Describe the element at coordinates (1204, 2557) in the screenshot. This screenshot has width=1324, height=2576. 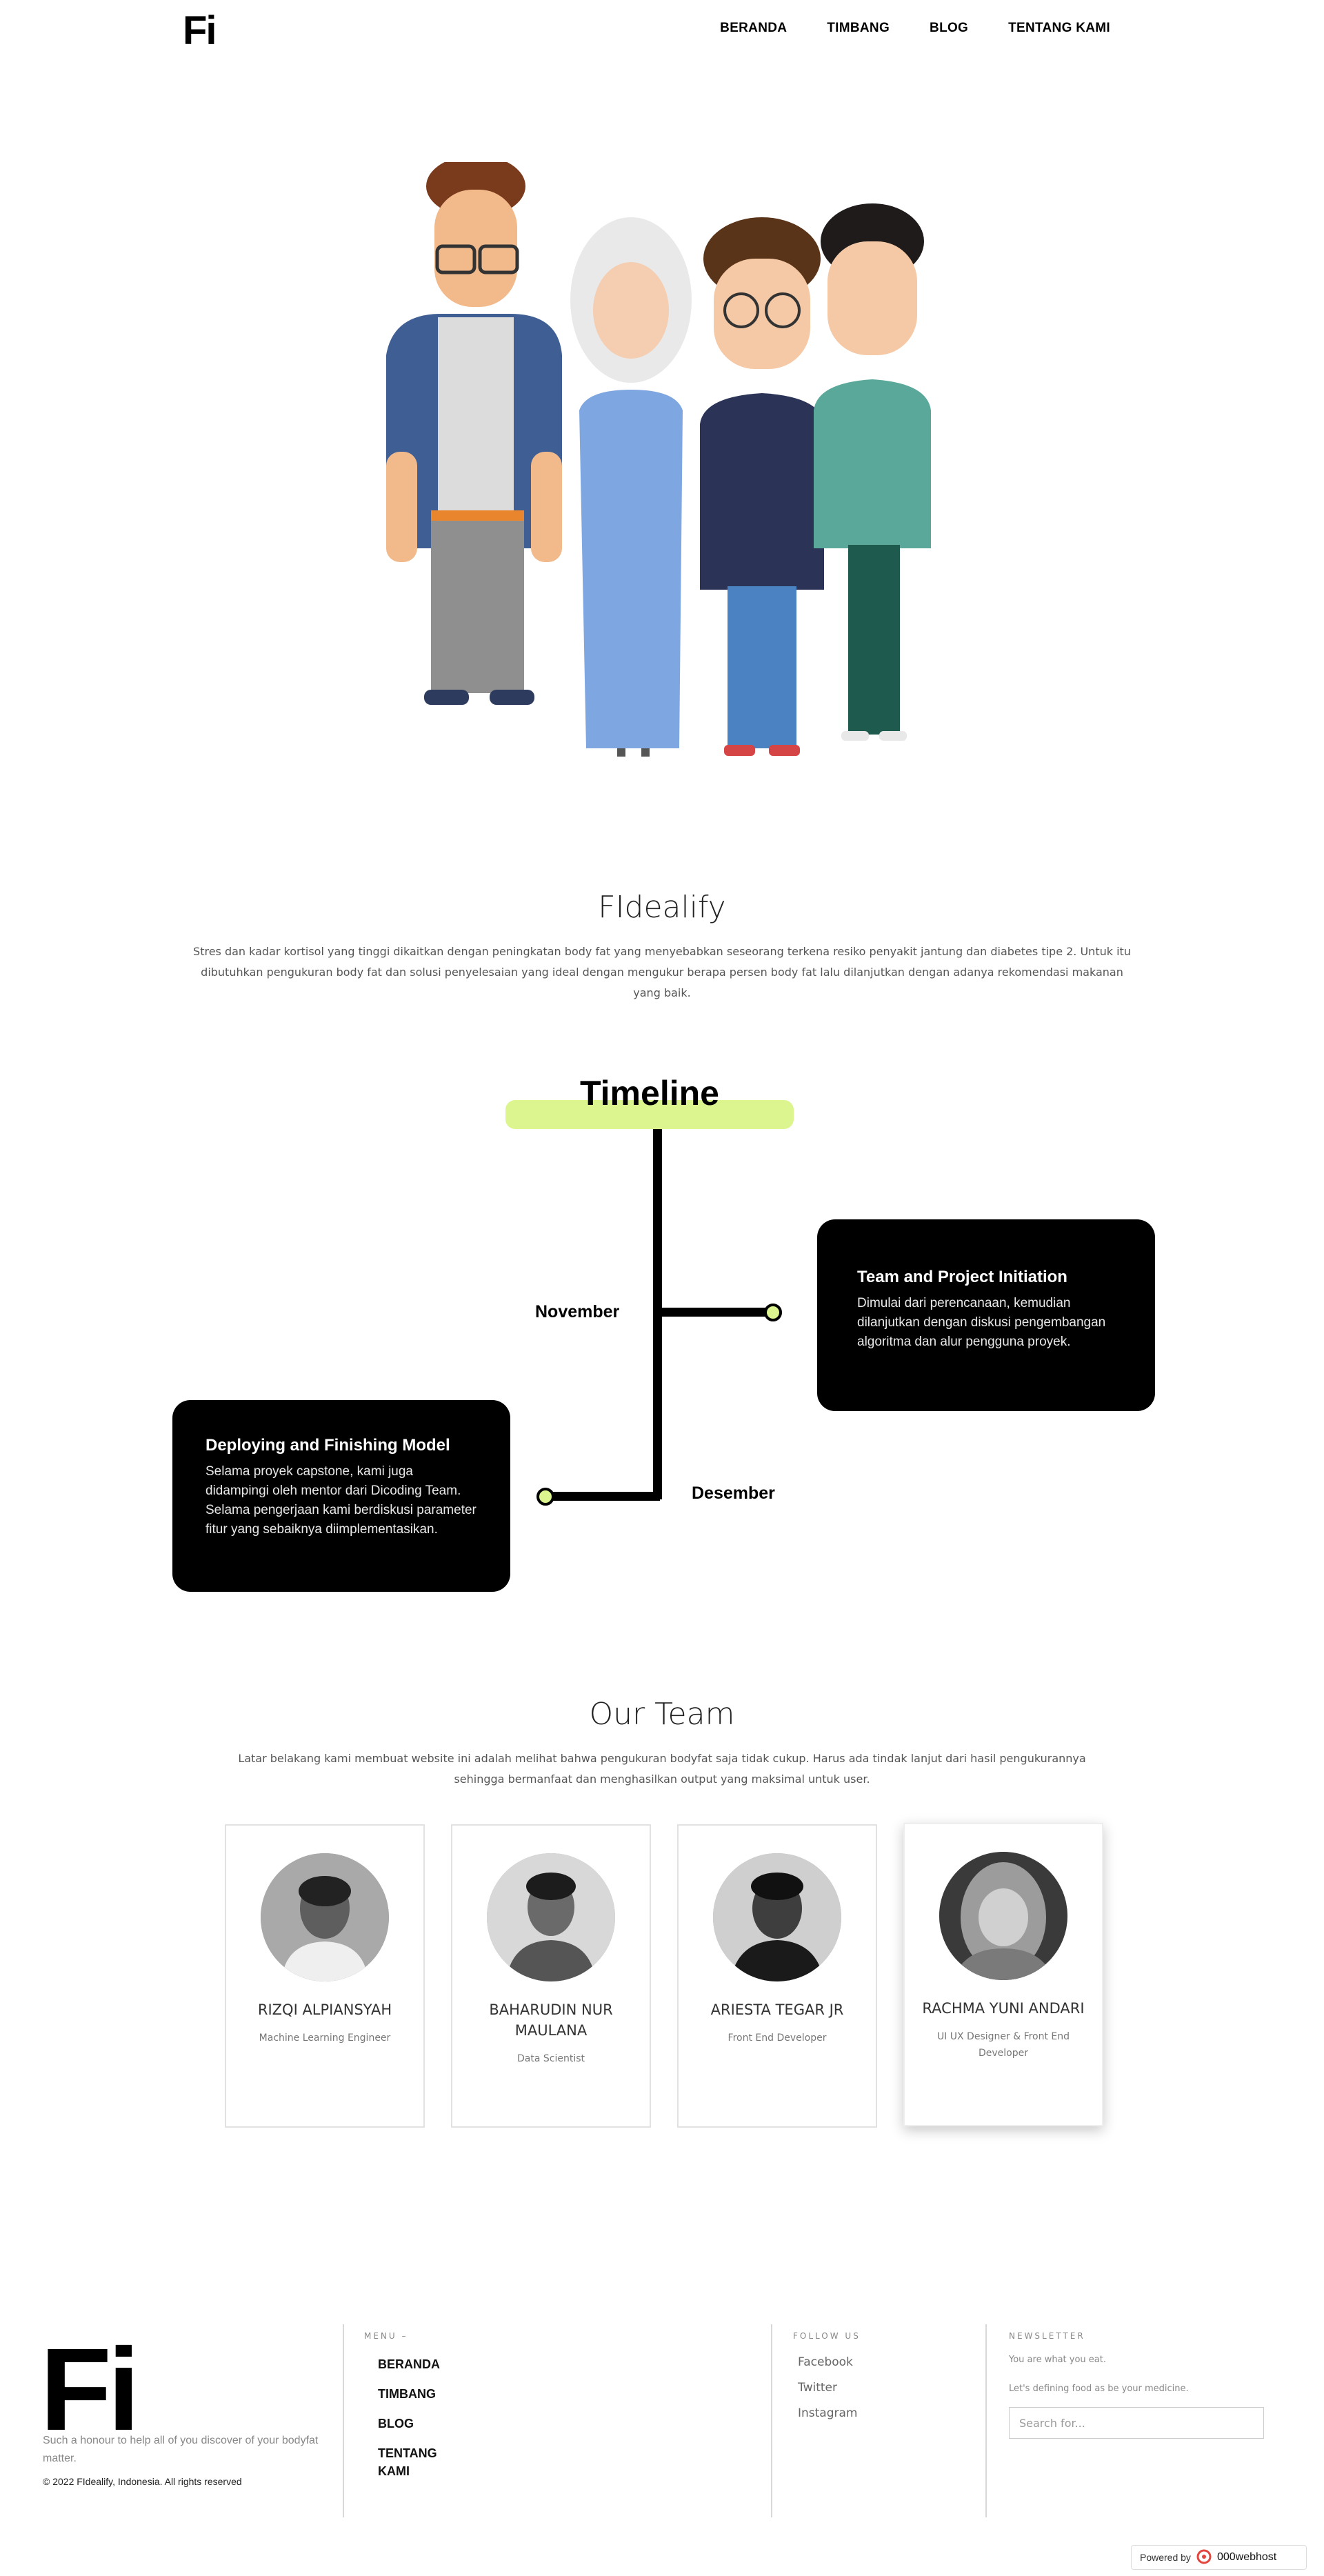
I see `webhost-logo-icon` at that location.